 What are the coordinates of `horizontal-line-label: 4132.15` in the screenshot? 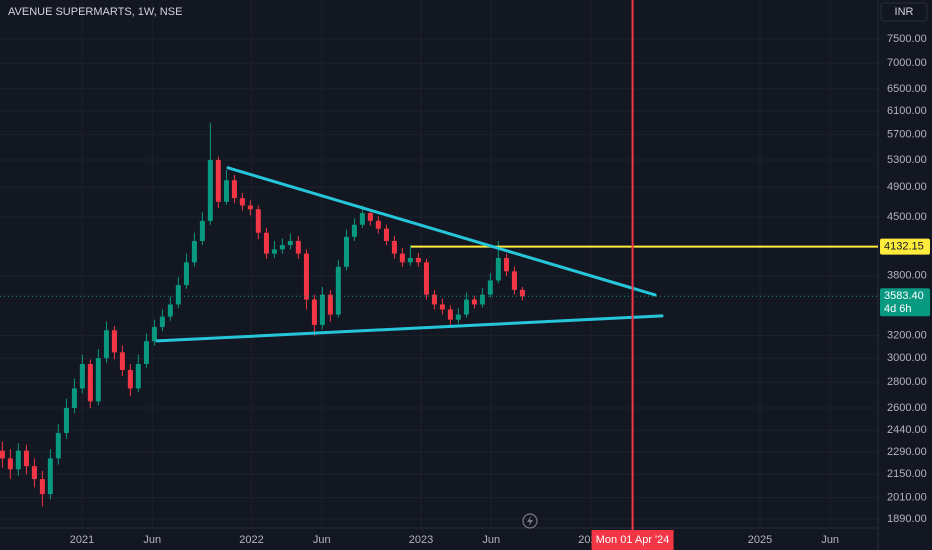 It's located at (904, 247).